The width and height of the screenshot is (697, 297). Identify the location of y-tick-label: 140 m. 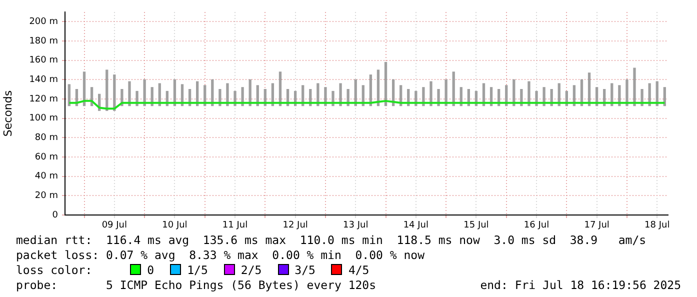
(43, 80).